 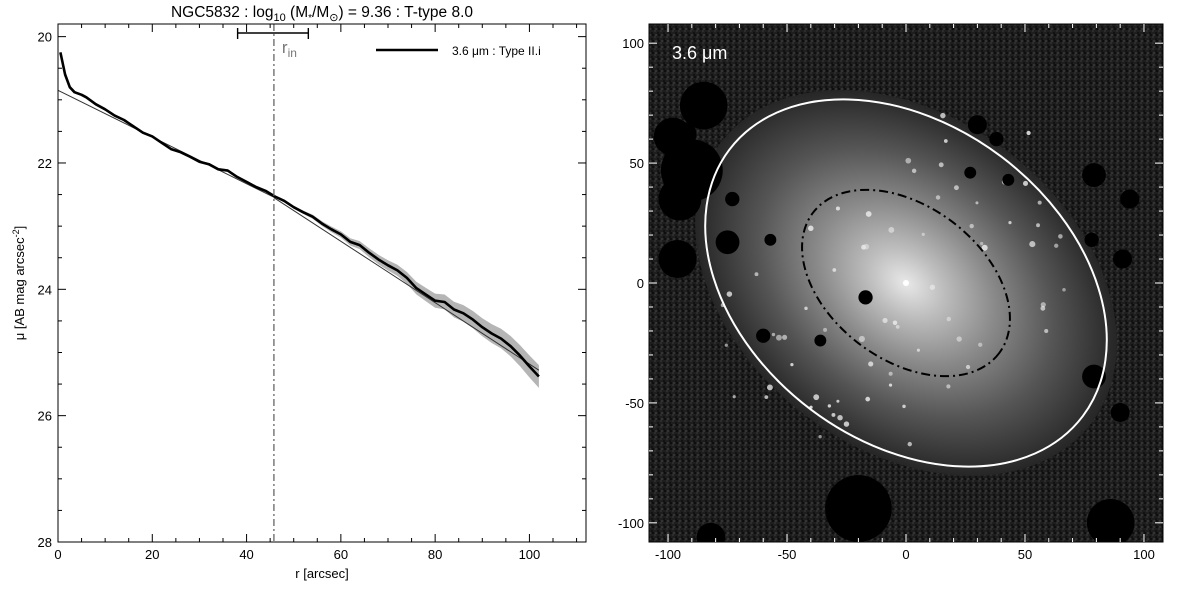 I want to click on r-in-label: rin, so click(x=289, y=49).